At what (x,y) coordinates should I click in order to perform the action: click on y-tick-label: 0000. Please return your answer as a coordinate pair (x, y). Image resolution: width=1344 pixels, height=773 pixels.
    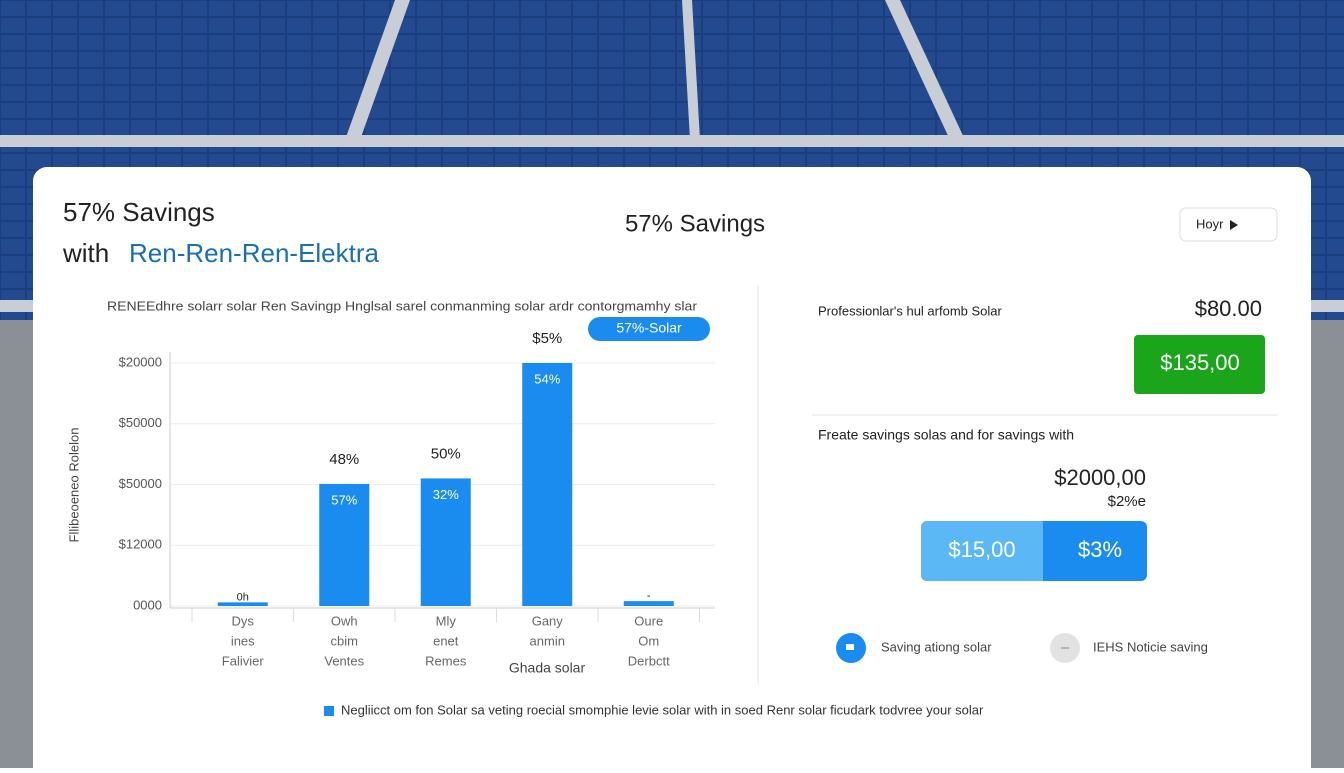
    Looking at the image, I should click on (147, 604).